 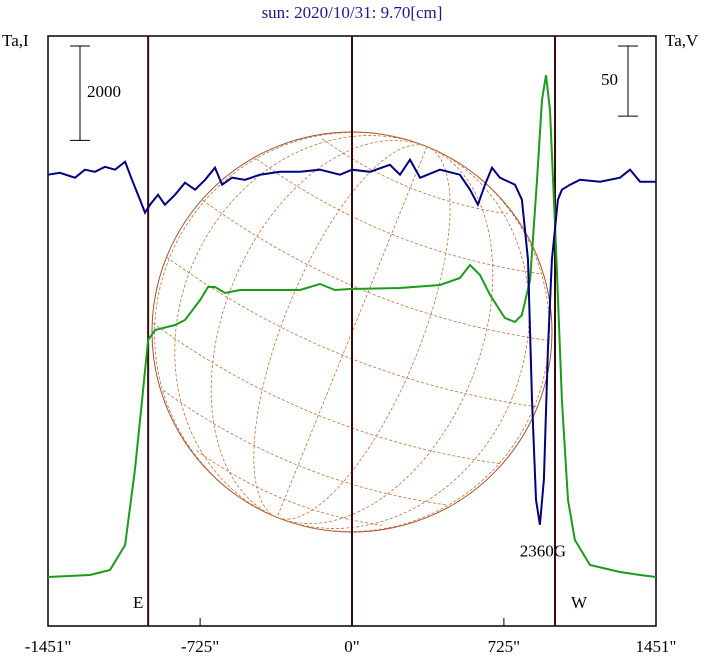 I want to click on chart-title: sun: 2020/10/31: 9.70[cm], so click(x=352, y=12).